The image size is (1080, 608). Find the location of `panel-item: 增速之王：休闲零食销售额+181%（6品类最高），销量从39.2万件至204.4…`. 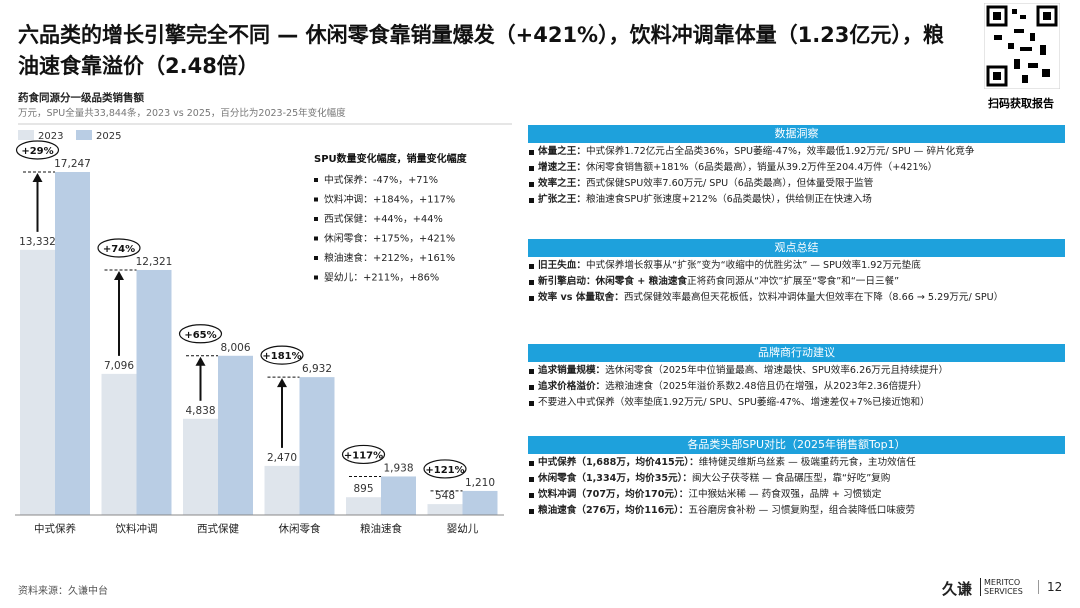

panel-item: 增速之王：休闲零食销售额+181%（6品类最高），销量从39.2万件至204.4… is located at coordinates (796, 168).